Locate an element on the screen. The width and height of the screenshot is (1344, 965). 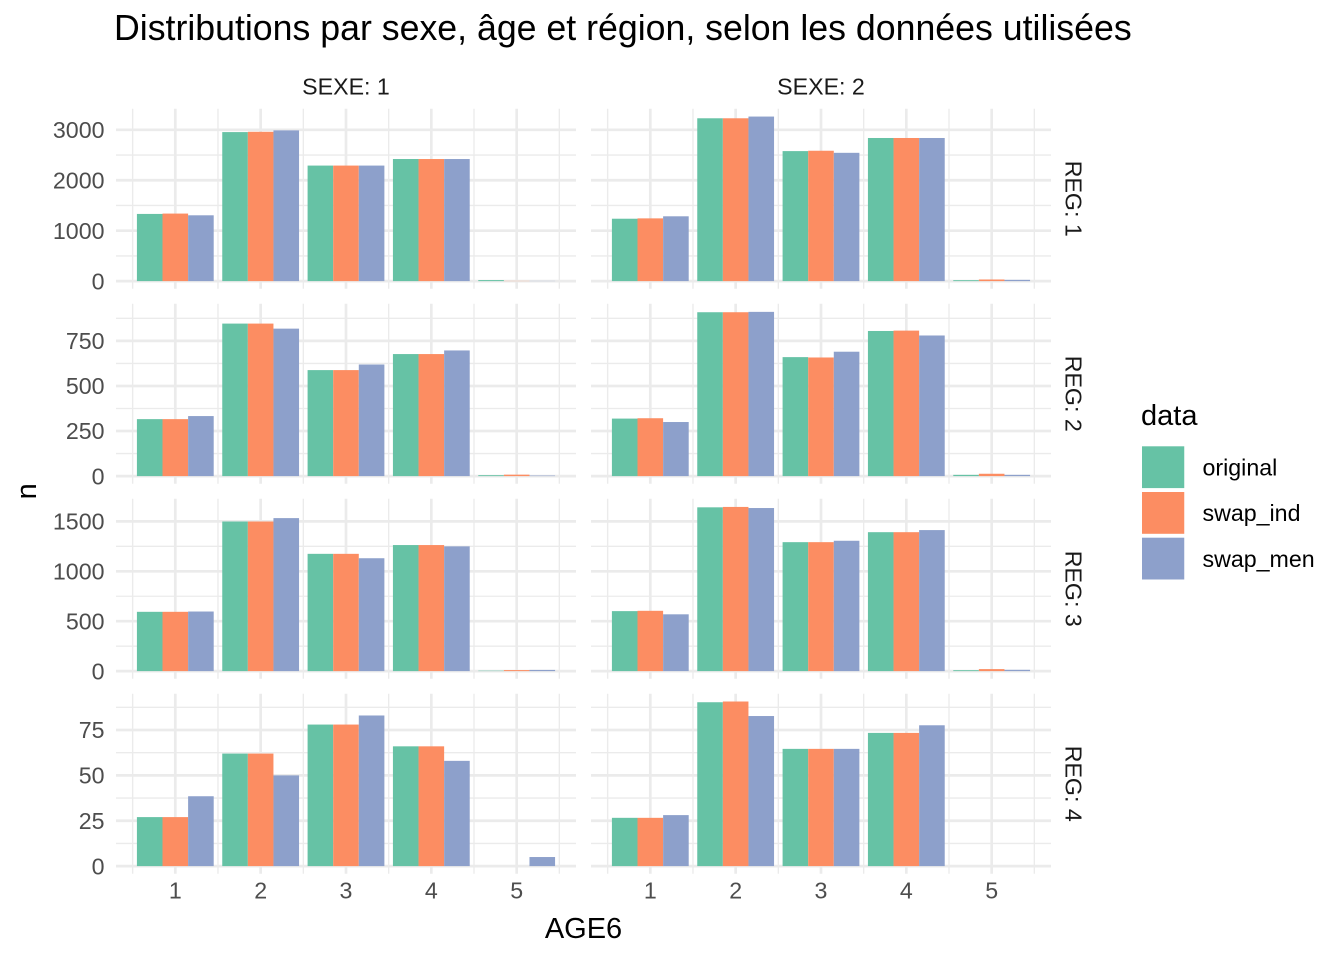
svg-text: data is located at coordinates (1169, 416).